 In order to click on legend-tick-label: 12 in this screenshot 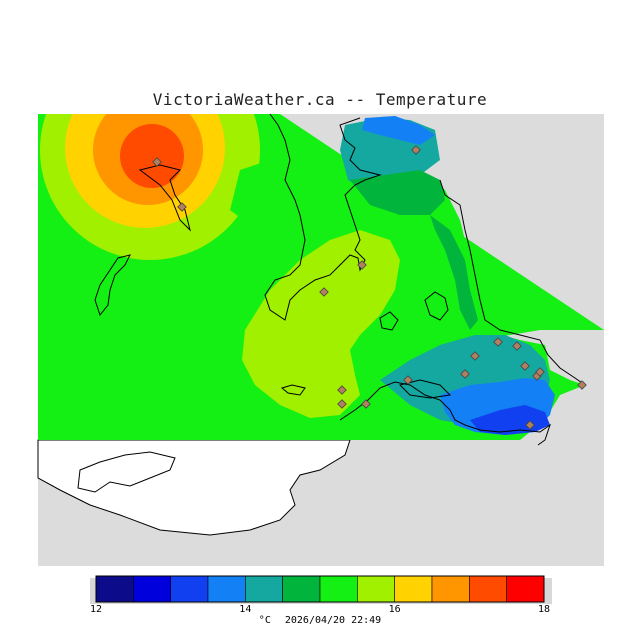, I will do `click(96, 609)`.